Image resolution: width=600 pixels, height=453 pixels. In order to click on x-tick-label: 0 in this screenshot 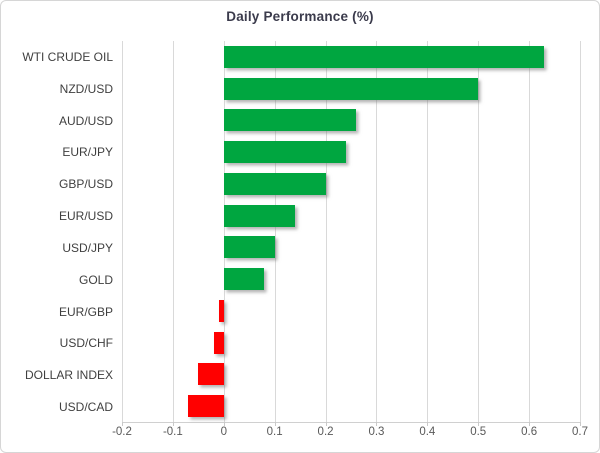, I will do `click(223, 432)`.